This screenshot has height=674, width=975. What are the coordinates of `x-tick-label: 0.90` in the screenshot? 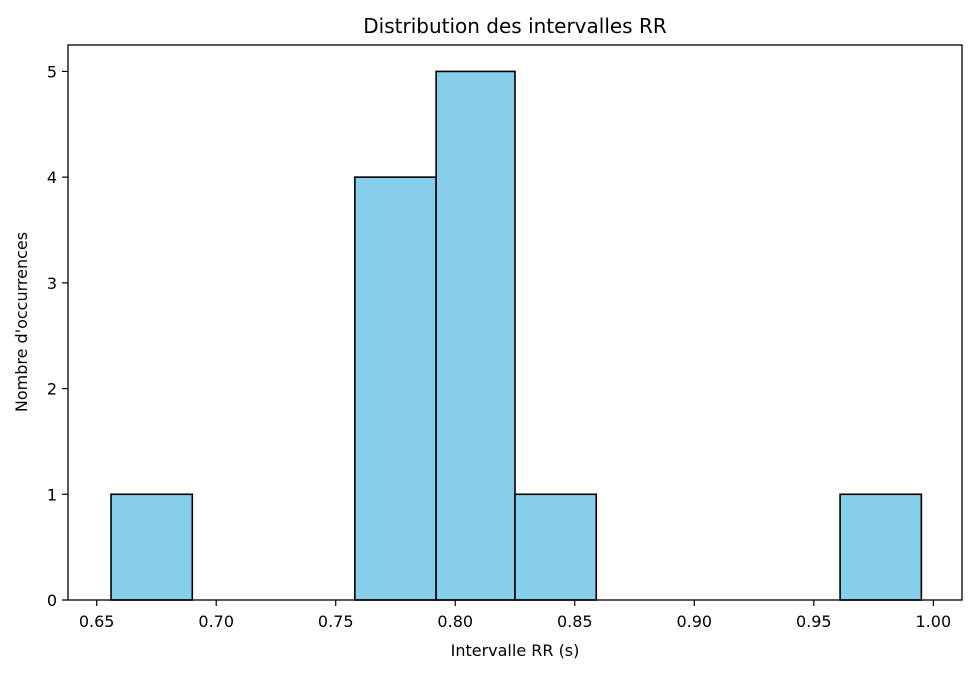 It's located at (694, 621).